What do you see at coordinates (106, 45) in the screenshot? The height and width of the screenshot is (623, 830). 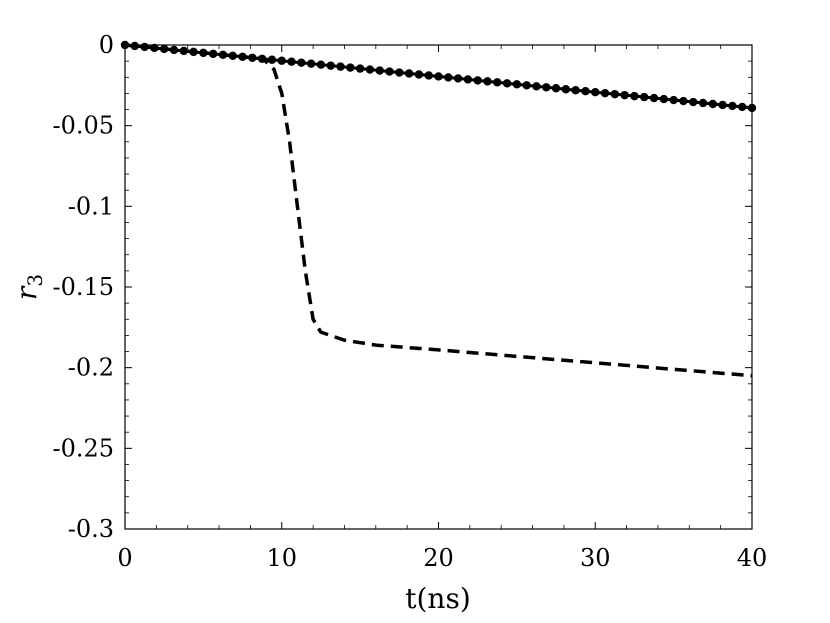 I see `y-tick-label: 0` at bounding box center [106, 45].